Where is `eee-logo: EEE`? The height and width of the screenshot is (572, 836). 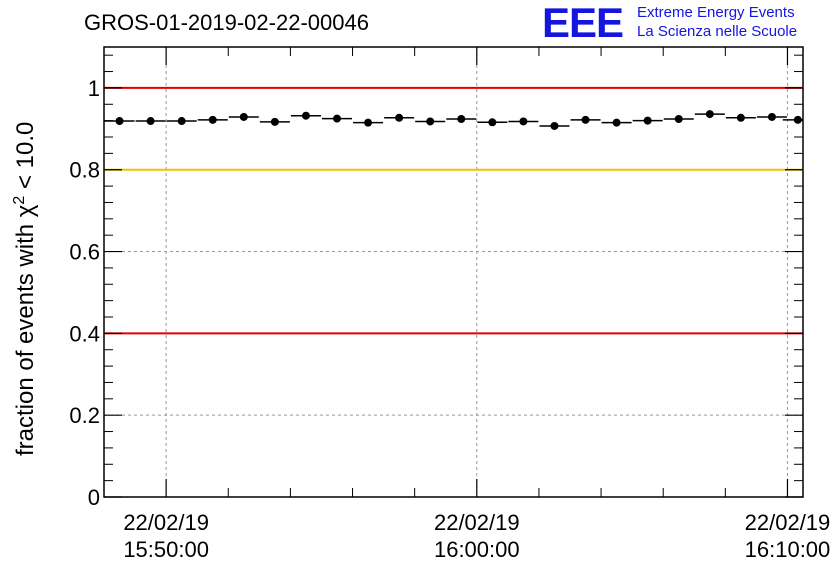 eee-logo: EEE is located at coordinates (583, 23).